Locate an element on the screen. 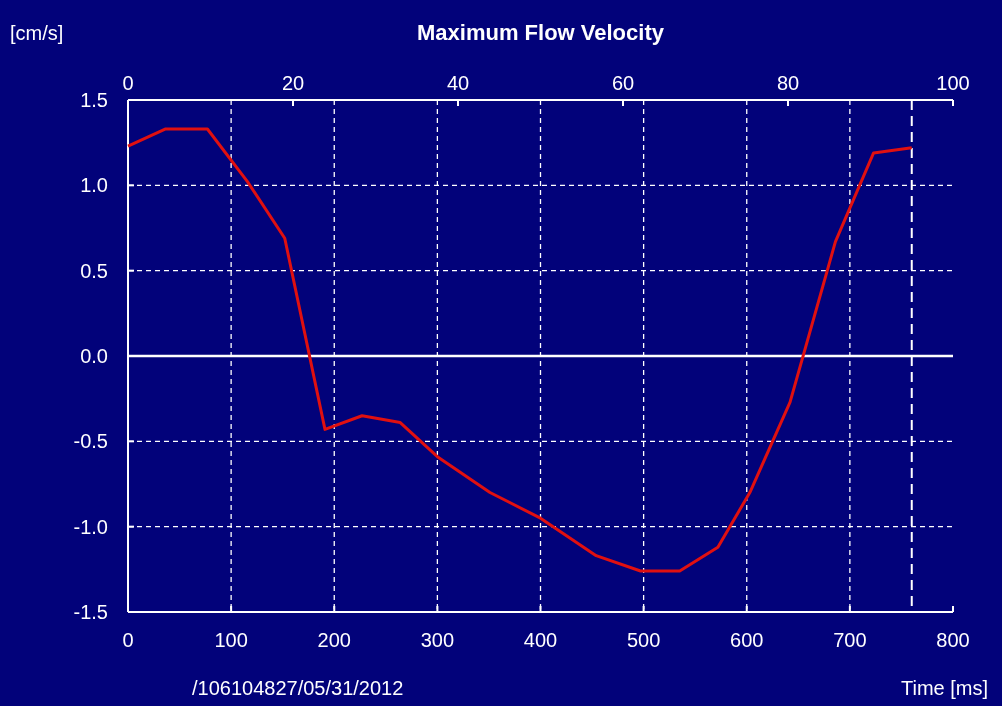  x-tick-label: 100 is located at coordinates (231, 640).